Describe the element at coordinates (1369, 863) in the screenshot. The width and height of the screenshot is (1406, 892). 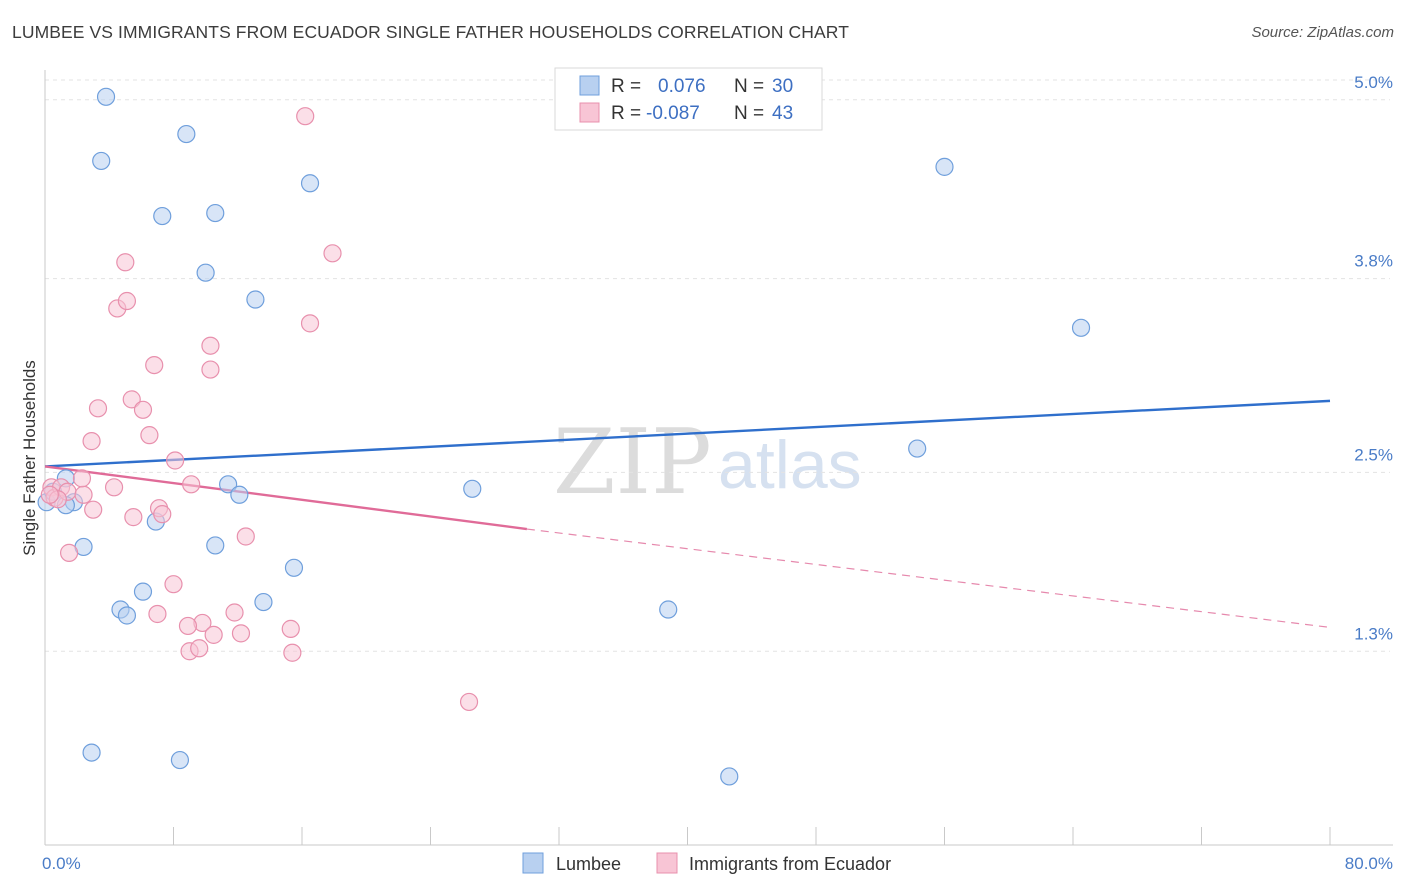
I see `x-tick-label-max: 80.0%` at that location.